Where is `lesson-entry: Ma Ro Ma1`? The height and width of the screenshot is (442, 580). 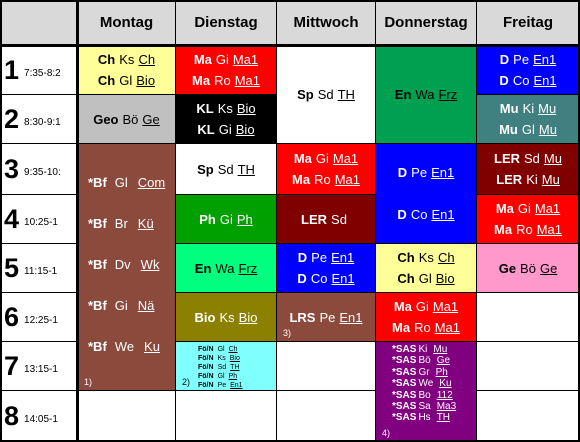 lesson-entry: Ma Ro Ma1 is located at coordinates (528, 229).